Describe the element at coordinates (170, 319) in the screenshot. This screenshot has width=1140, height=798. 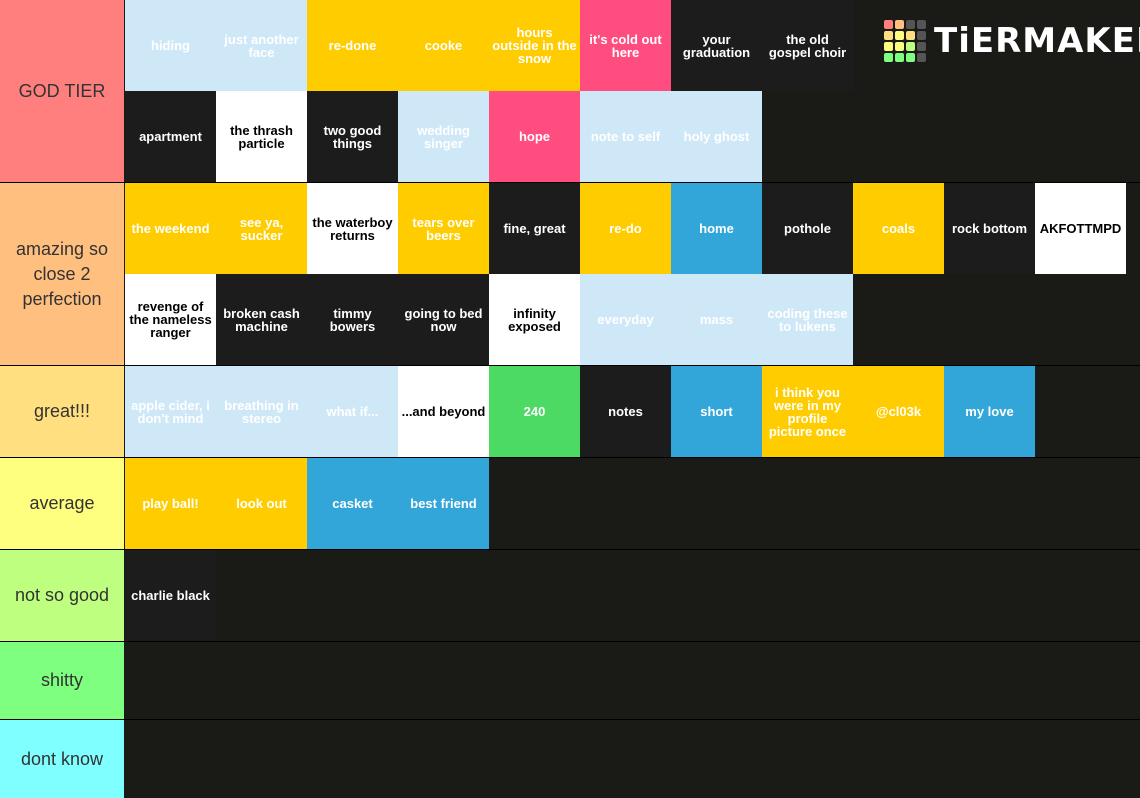
I see `item-tile: revenge of the nameless ranger` at that location.